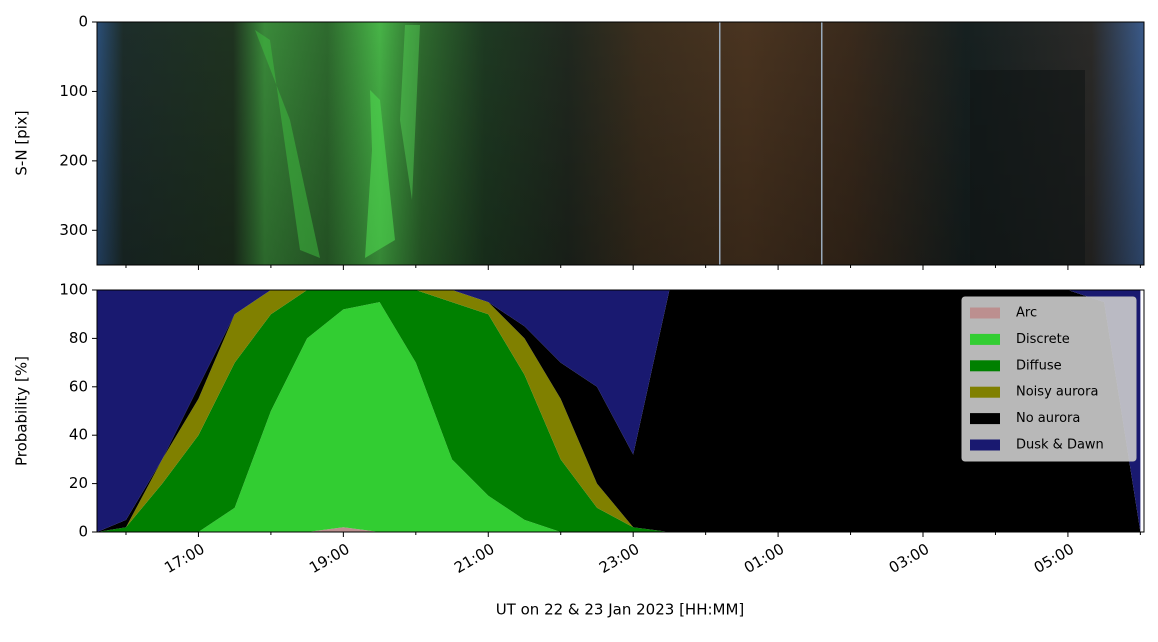 The width and height of the screenshot is (1158, 642). Describe the element at coordinates (909, 558) in the screenshot. I see `x-tick-label: 03:00` at that location.